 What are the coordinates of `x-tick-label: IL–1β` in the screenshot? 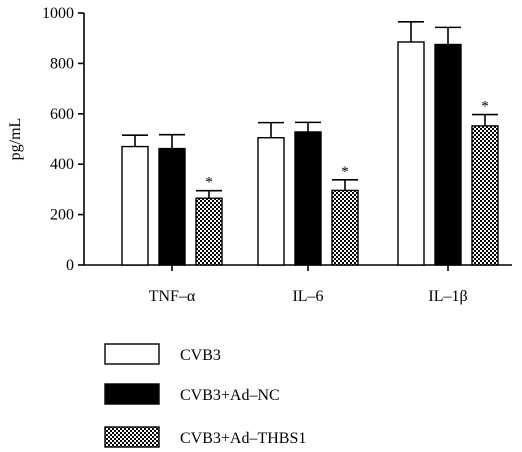 It's located at (447, 296).